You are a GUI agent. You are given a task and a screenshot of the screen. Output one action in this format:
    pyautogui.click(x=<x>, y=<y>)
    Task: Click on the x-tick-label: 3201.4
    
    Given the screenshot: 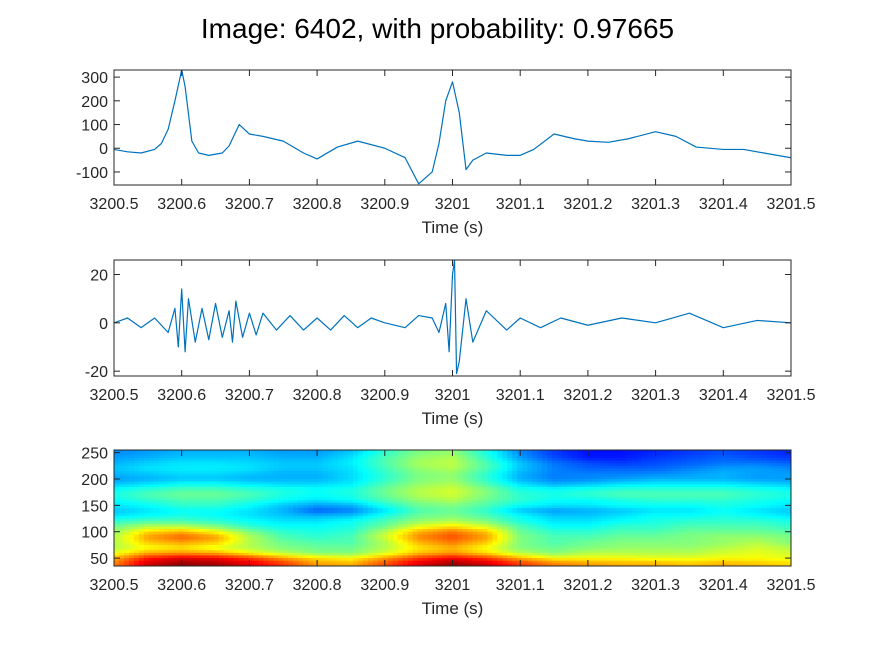 What is the action you would take?
    pyautogui.click(x=723, y=395)
    